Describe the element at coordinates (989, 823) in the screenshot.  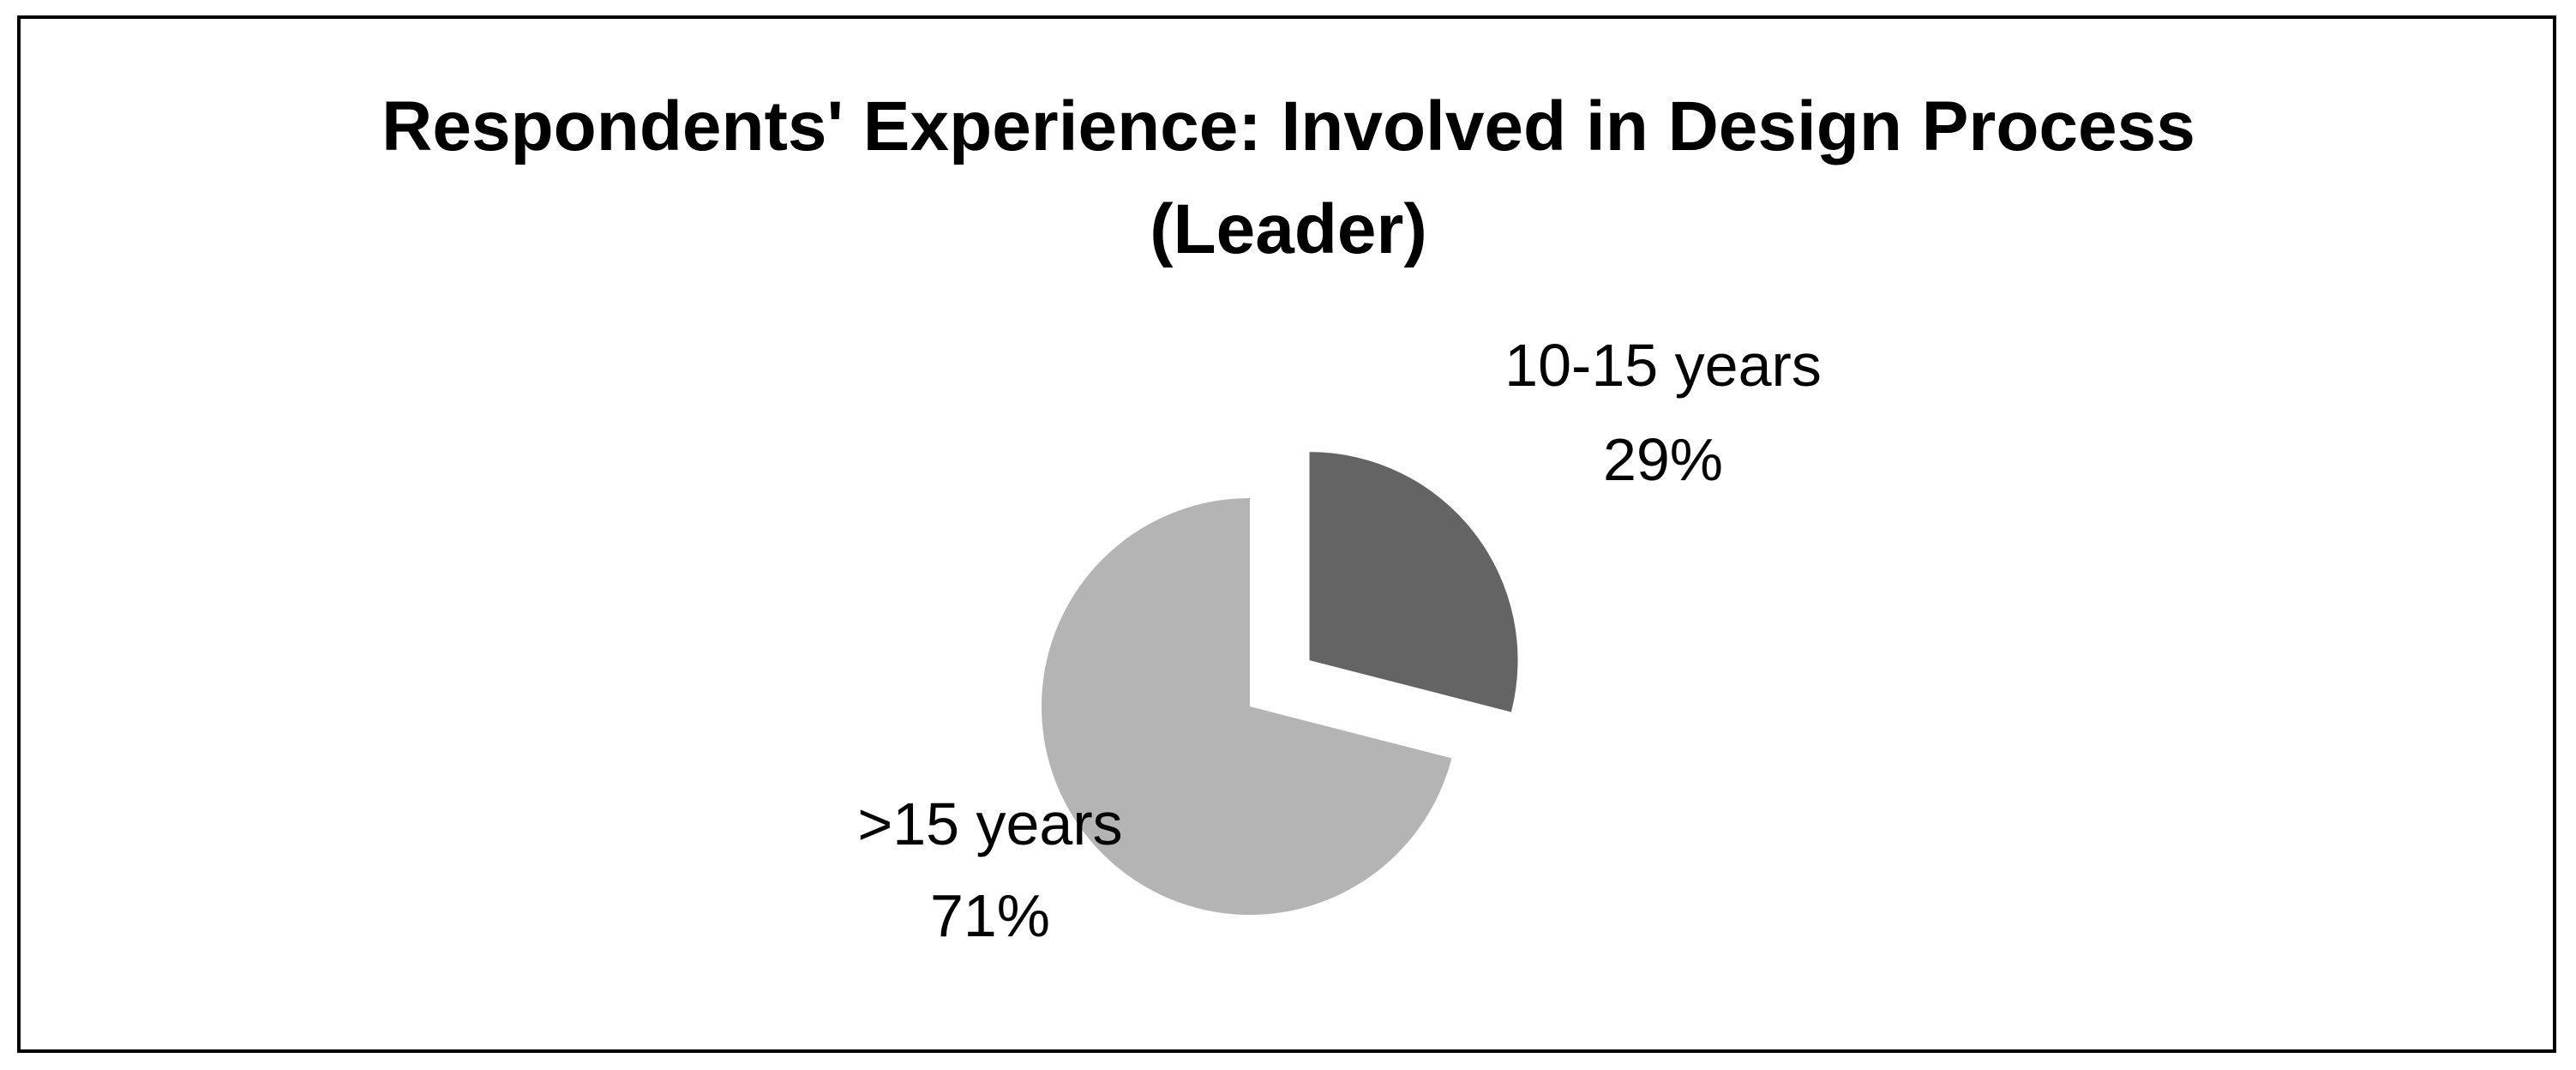
I see `data-label-category: >15 years` at that location.